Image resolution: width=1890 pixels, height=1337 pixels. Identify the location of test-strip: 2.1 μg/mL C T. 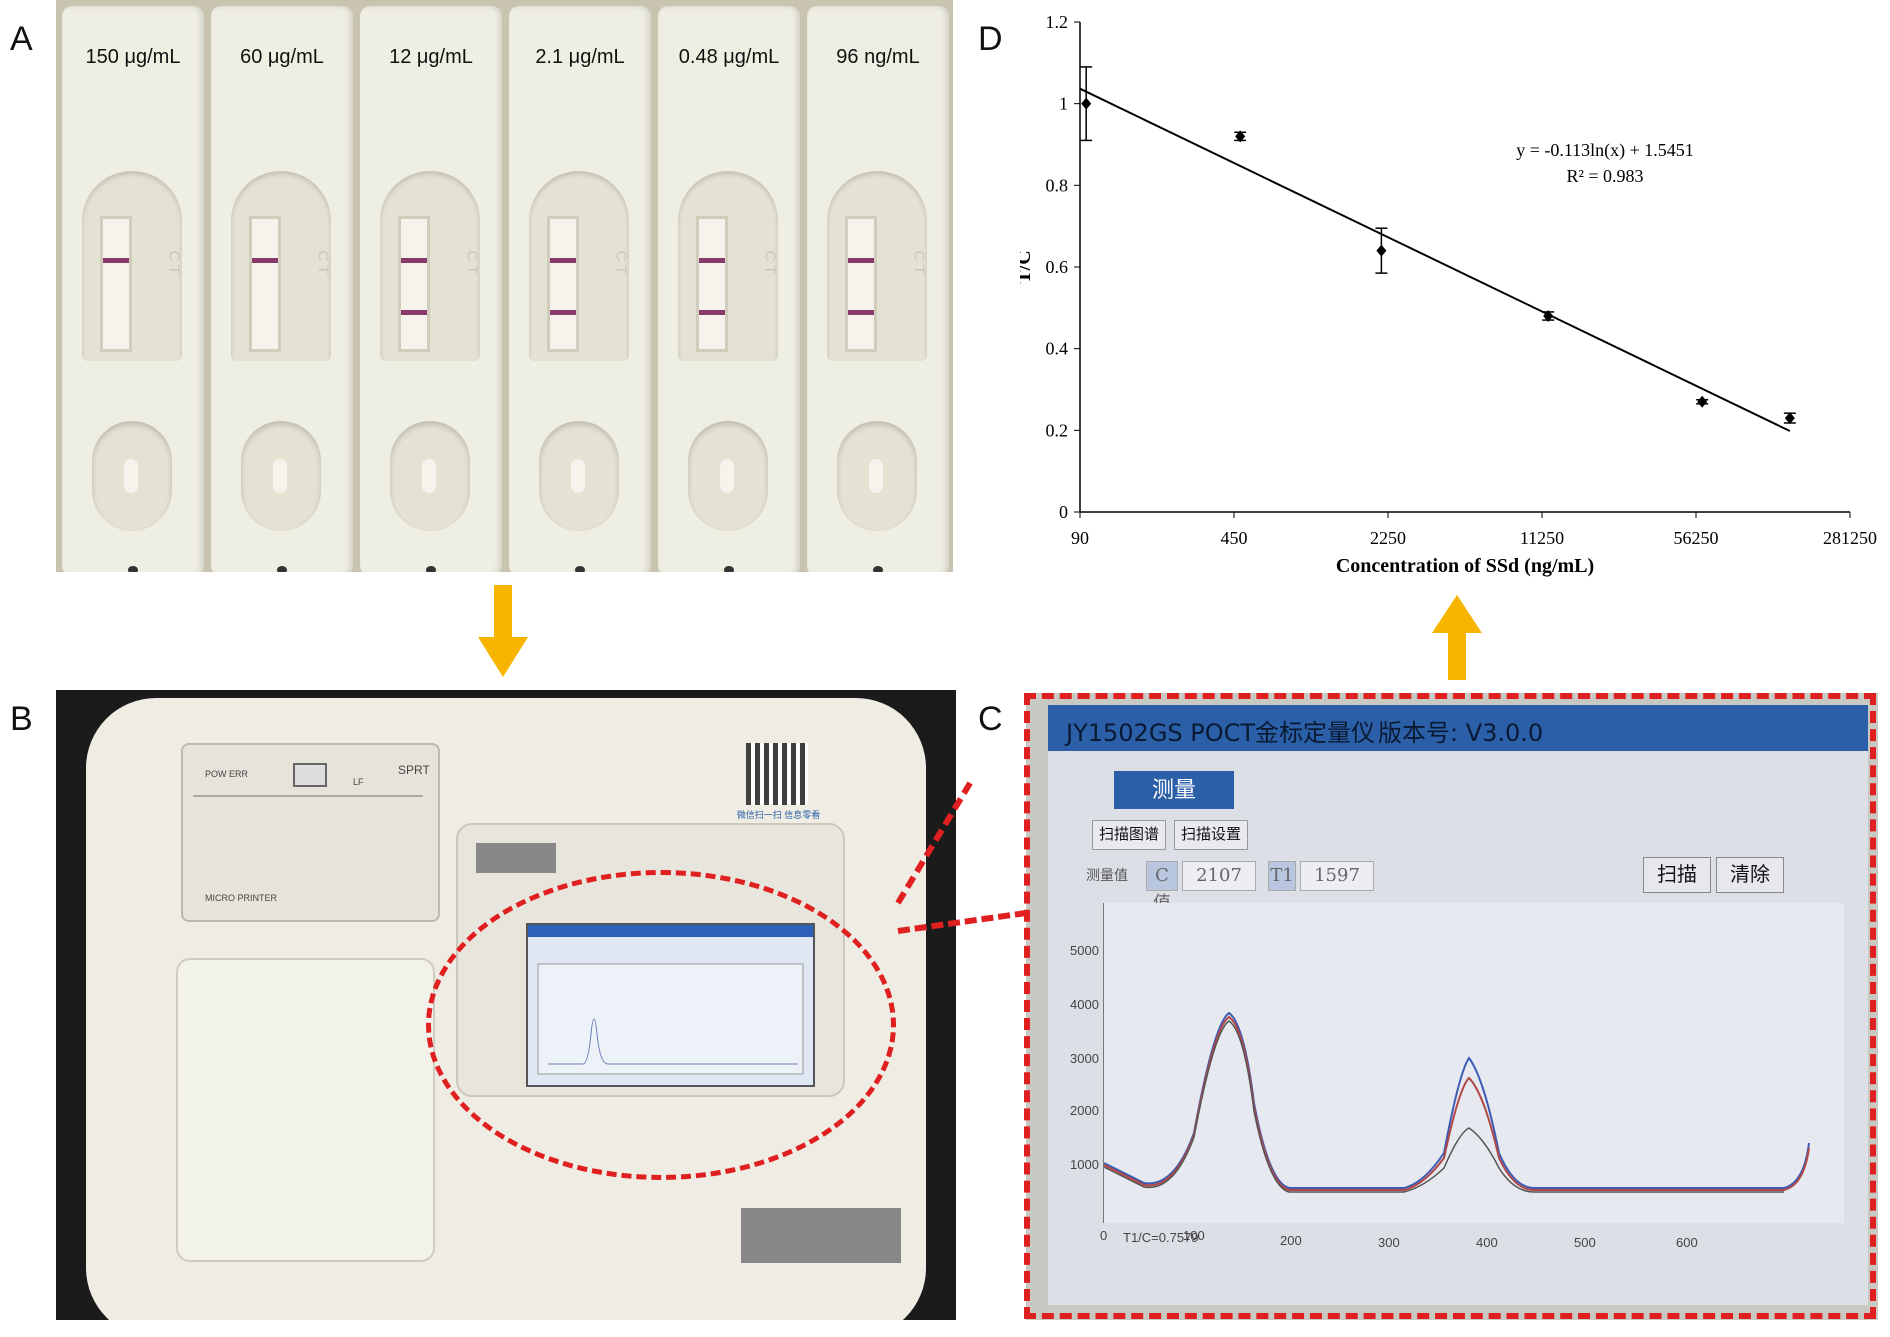
(580, 289).